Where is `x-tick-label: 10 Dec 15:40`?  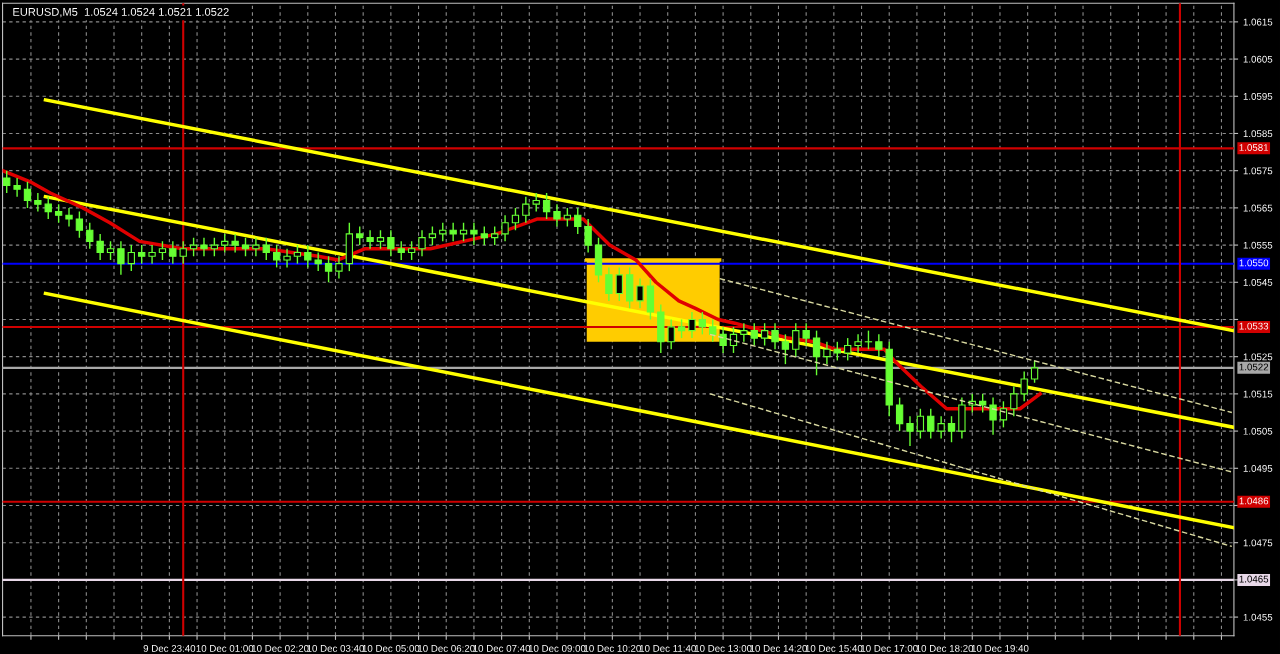
x-tick-label: 10 Dec 15:40 is located at coordinates (834, 648).